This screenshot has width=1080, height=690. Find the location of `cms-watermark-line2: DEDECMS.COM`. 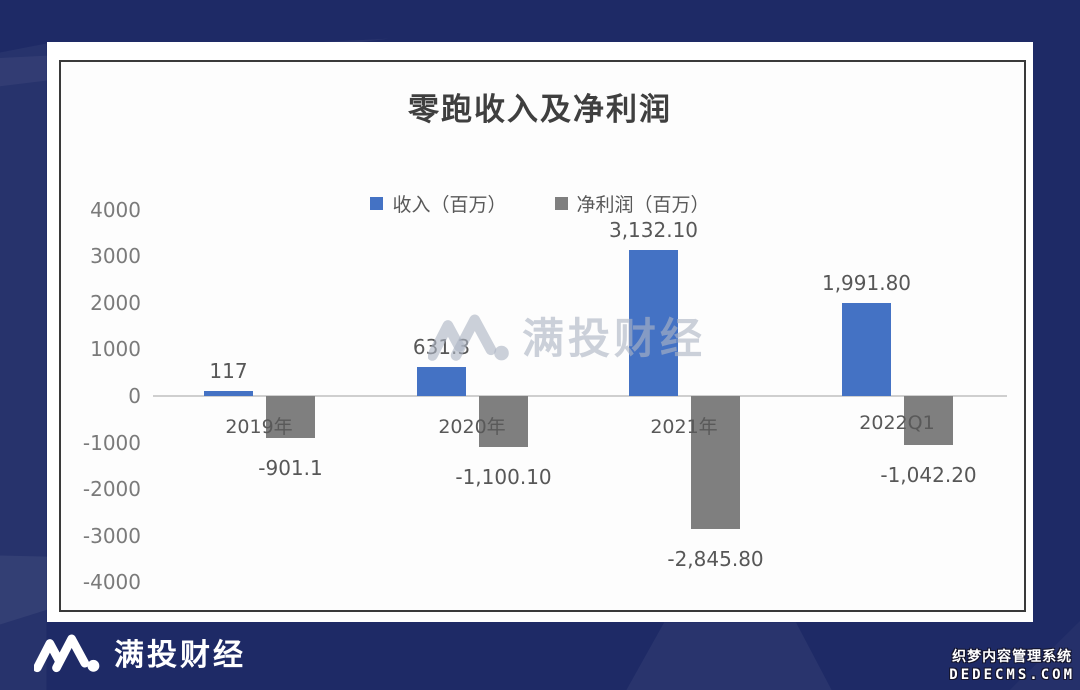

cms-watermark-line2: DEDECMS.COM is located at coordinates (1012, 674).